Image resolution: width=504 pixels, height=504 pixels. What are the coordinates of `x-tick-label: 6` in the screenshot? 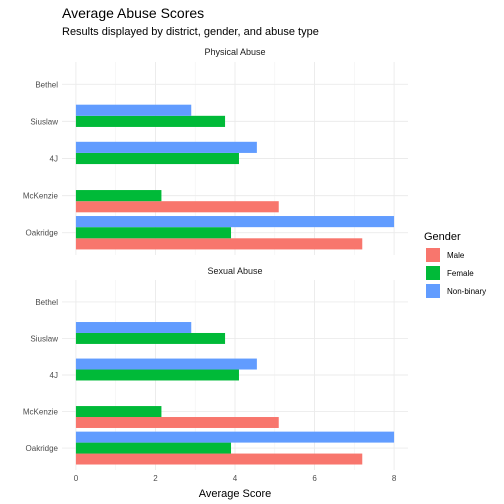 It's located at (314, 478).